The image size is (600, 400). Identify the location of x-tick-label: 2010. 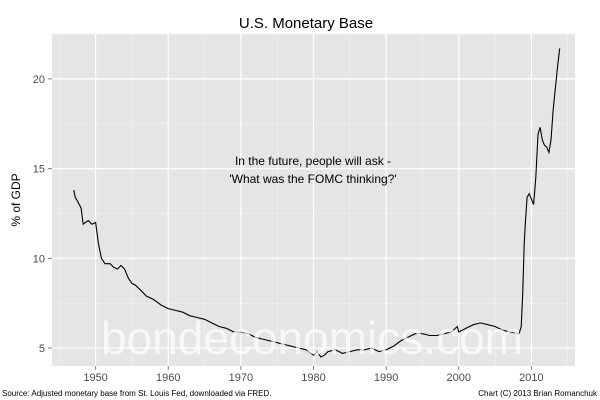
(531, 378).